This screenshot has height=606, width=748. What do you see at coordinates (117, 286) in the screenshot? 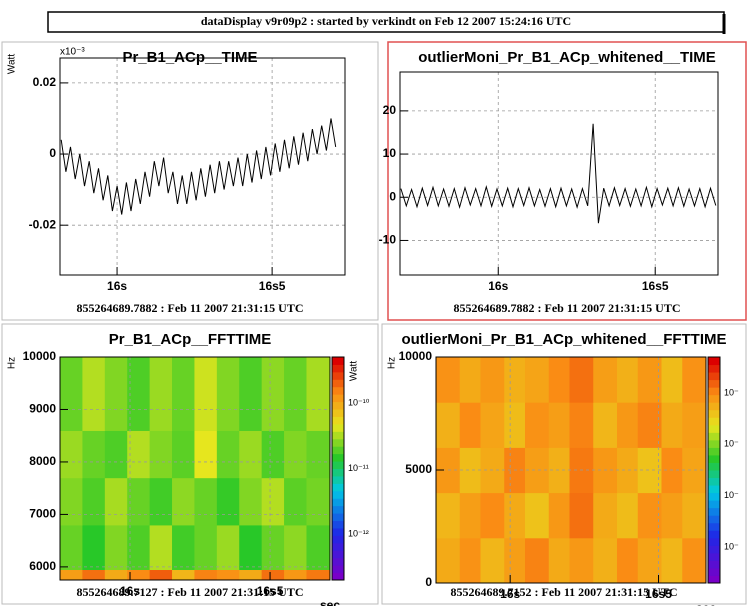
I see `x-tick-label: 16s` at bounding box center [117, 286].